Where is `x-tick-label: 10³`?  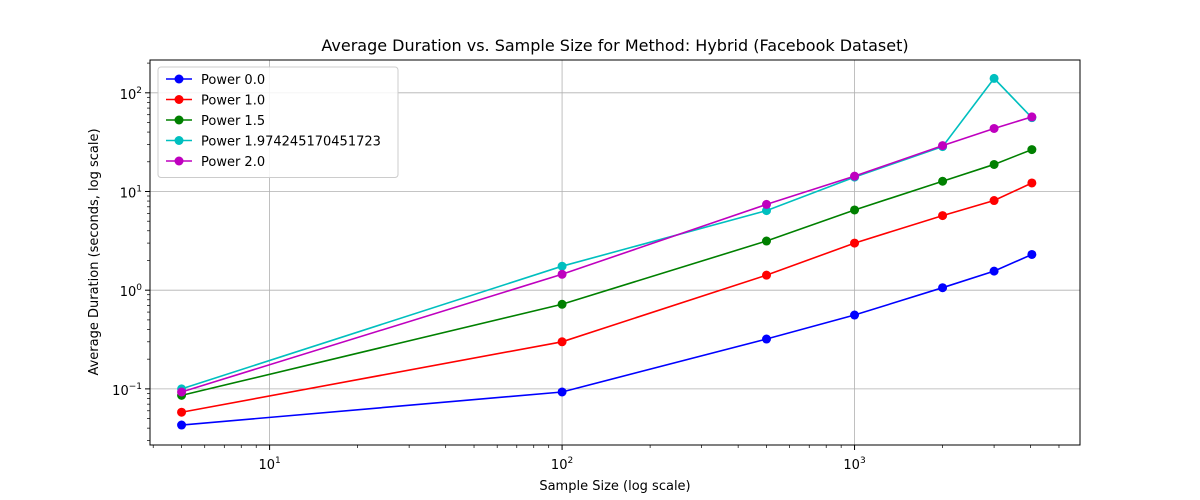
x-tick-label: 10³ is located at coordinates (854, 464).